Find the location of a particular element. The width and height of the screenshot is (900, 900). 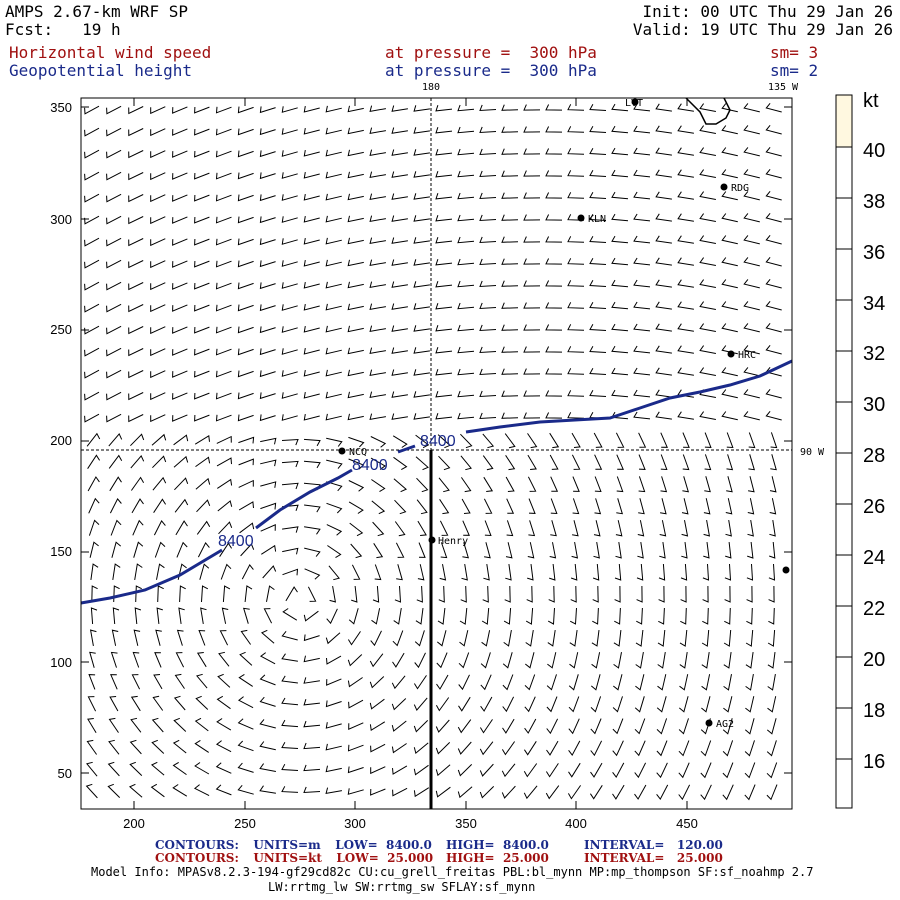

contour-info-interval: INTERVAL= 120.00 is located at coordinates (653, 845).